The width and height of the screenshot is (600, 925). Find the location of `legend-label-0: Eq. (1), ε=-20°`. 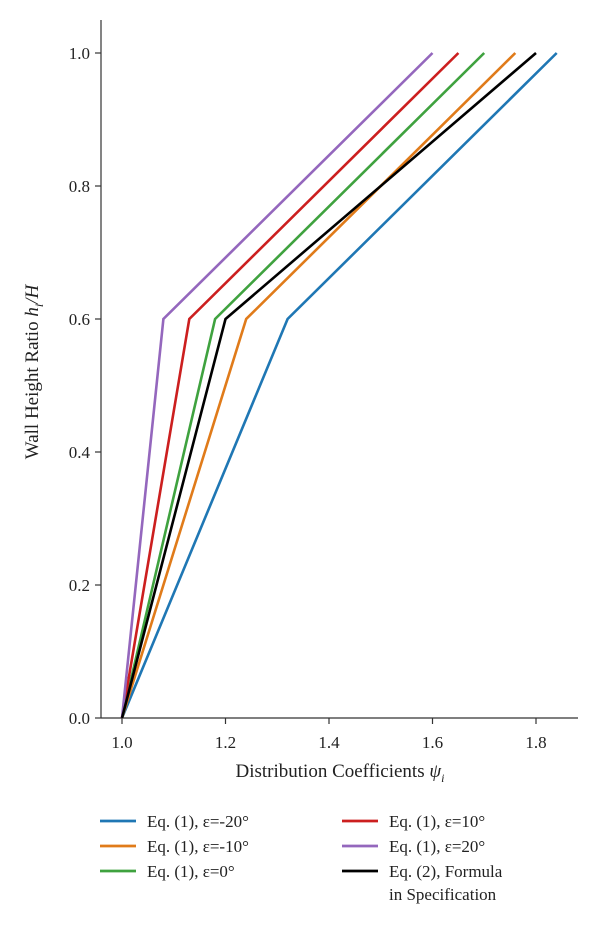

legend-label-0: Eq. (1), ε=-20° is located at coordinates (198, 821).